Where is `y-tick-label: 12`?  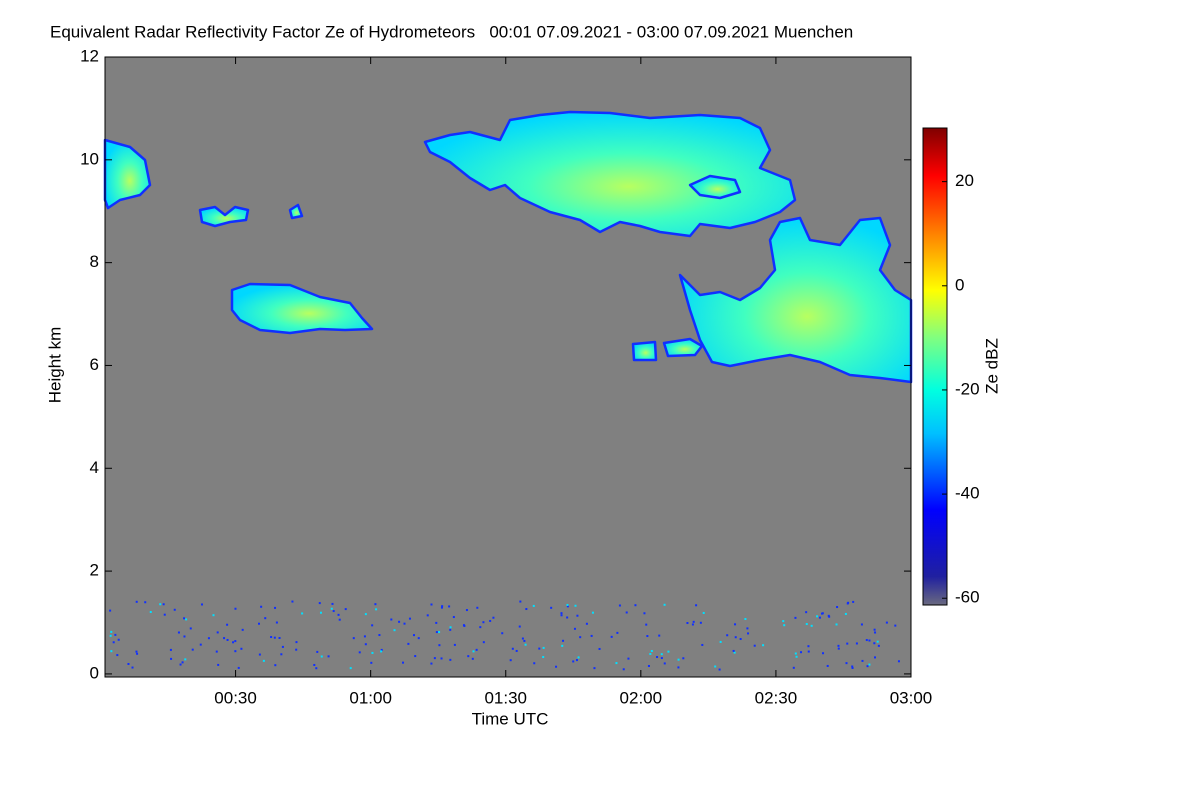
y-tick-label: 12 is located at coordinates (89, 55).